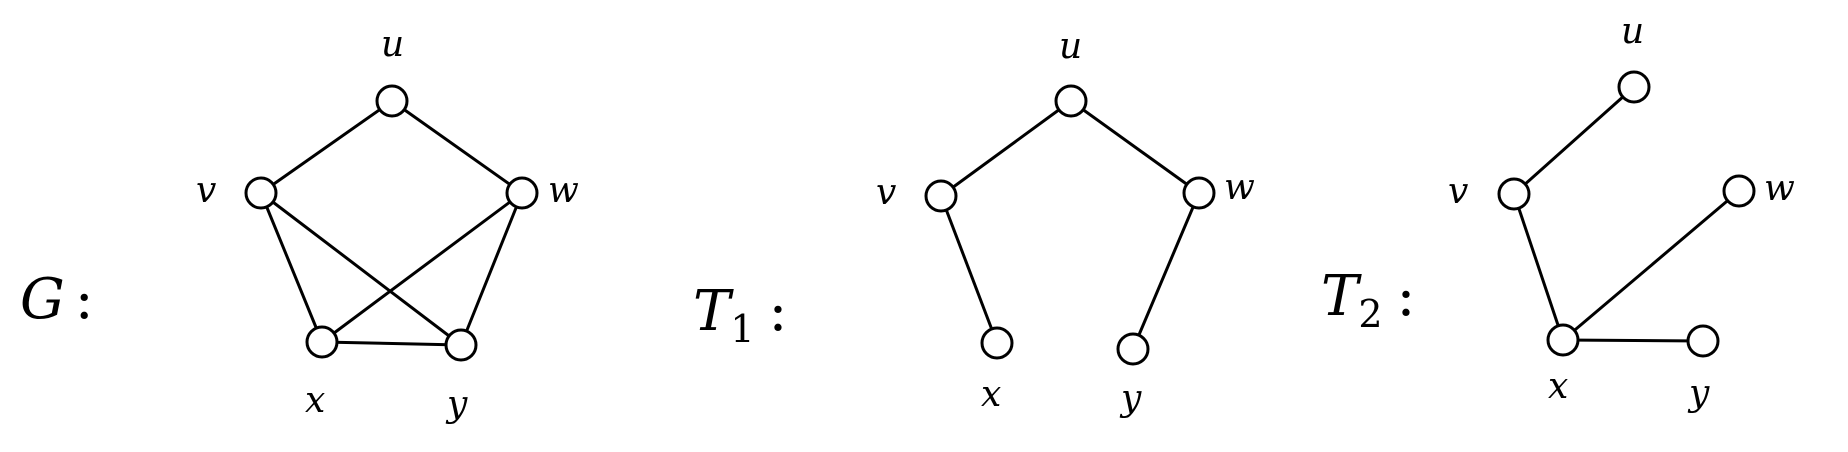  Describe the element at coordinates (1514, 194) in the screenshot. I see `node-T2-v` at that location.